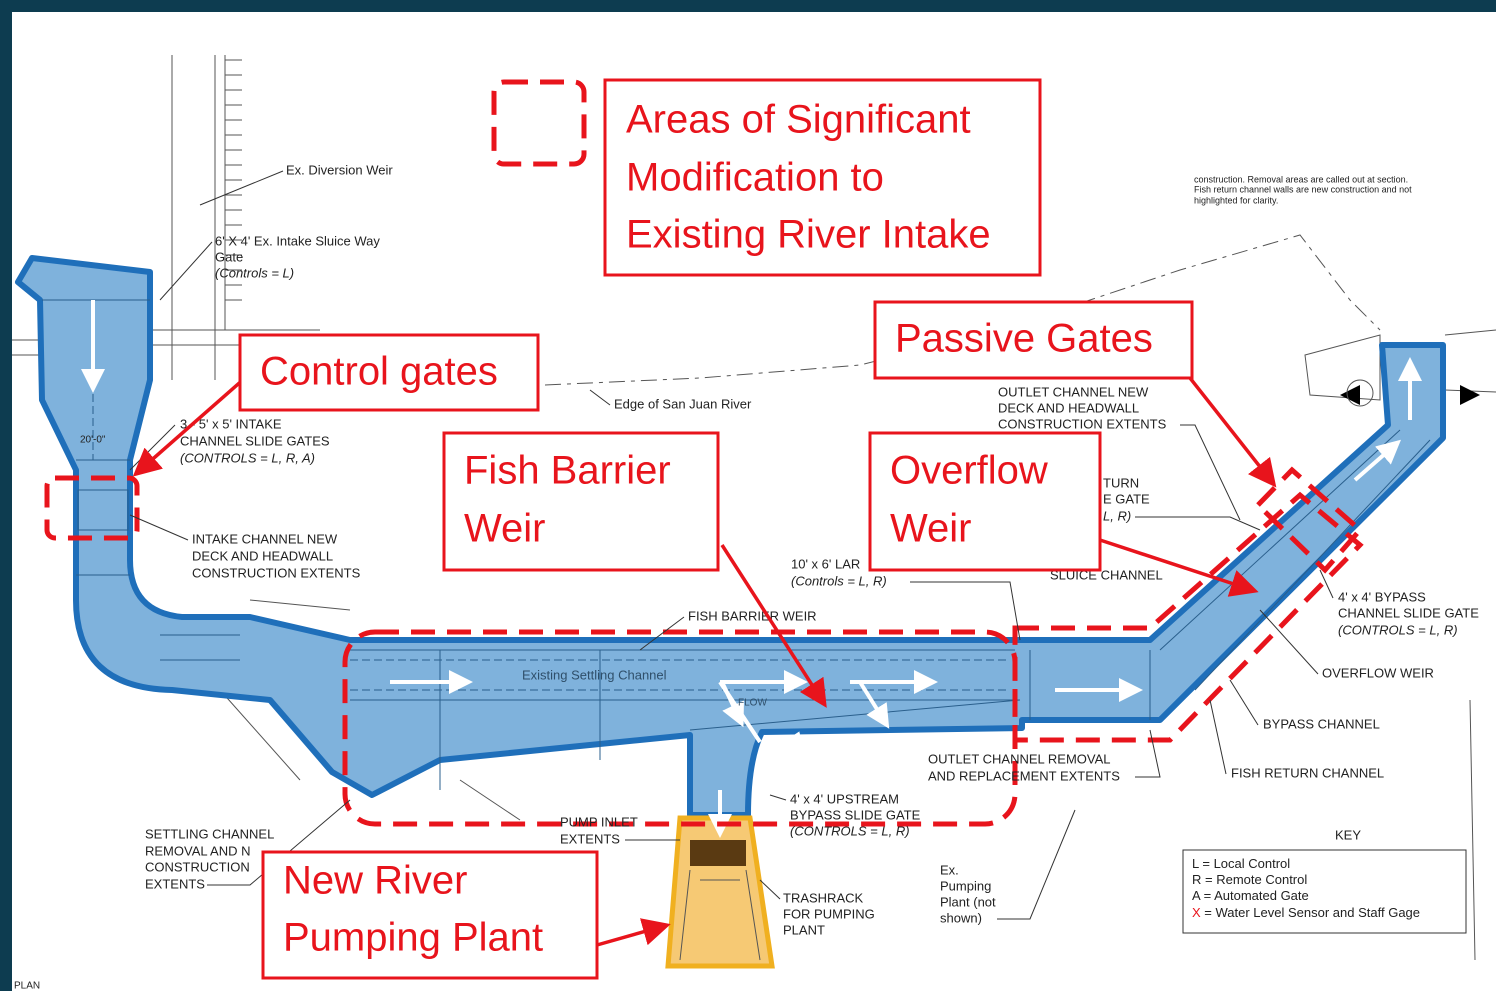 The image size is (1496, 991). I want to click on label: SETTLING CHANNEL, so click(209, 833).